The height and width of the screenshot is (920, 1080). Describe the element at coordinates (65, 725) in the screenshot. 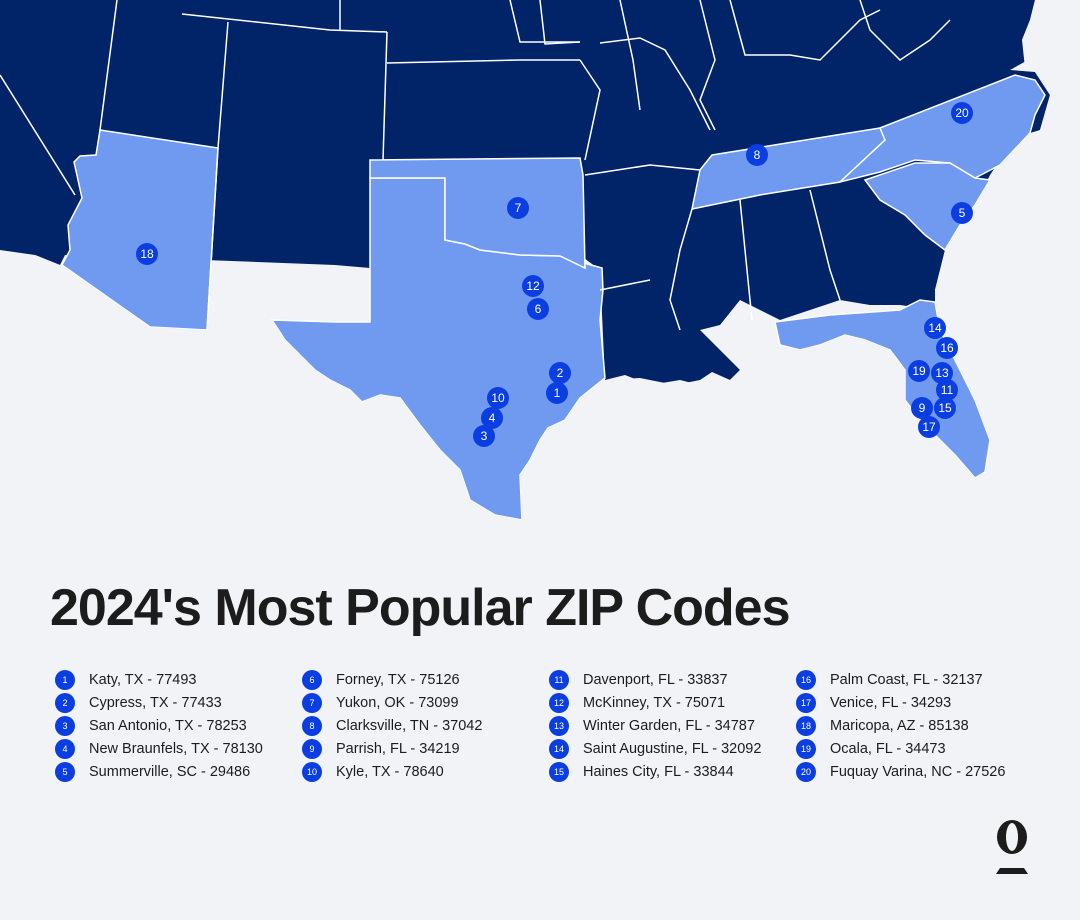

I see `rank-badge: 3` at that location.